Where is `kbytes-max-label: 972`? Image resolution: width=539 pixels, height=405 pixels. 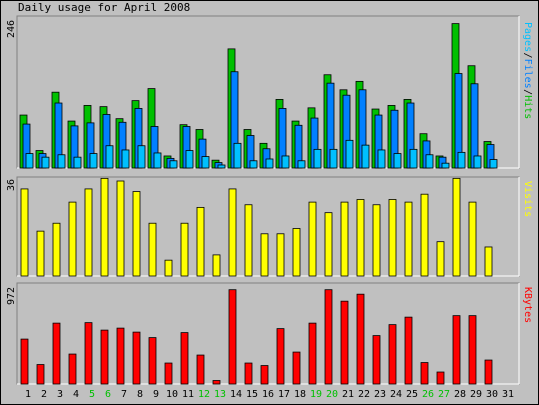 kbytes-max-label: 972 is located at coordinates (11, 296).